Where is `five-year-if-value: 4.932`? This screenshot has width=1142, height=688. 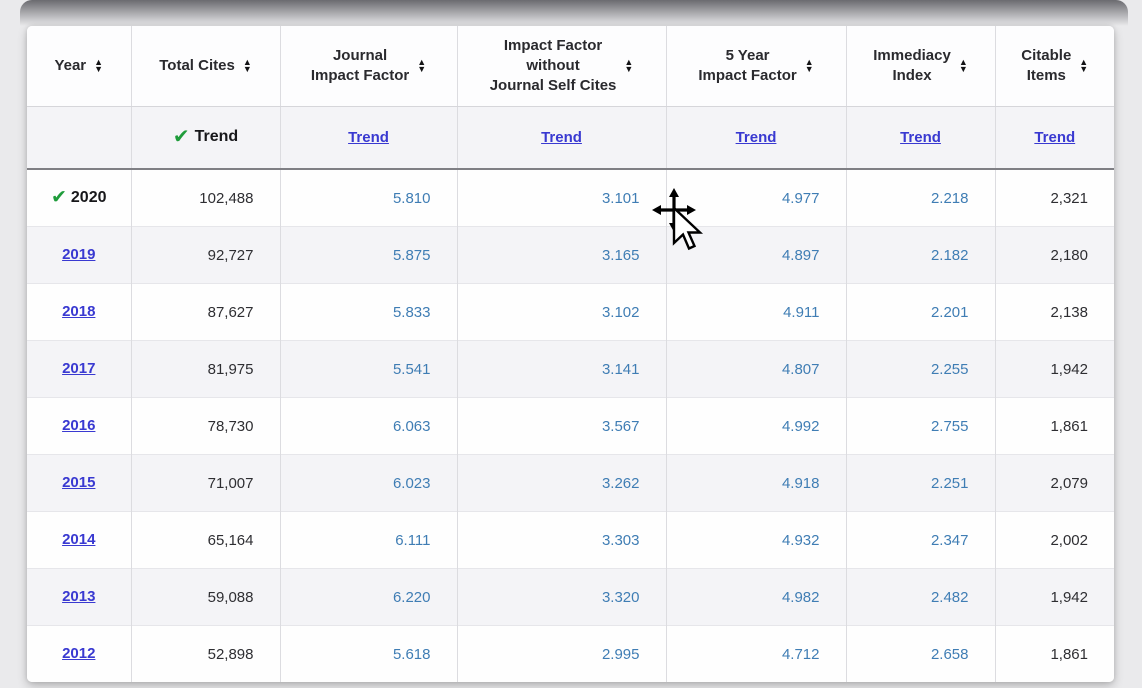
five-year-if-value: 4.932 is located at coordinates (800, 540).